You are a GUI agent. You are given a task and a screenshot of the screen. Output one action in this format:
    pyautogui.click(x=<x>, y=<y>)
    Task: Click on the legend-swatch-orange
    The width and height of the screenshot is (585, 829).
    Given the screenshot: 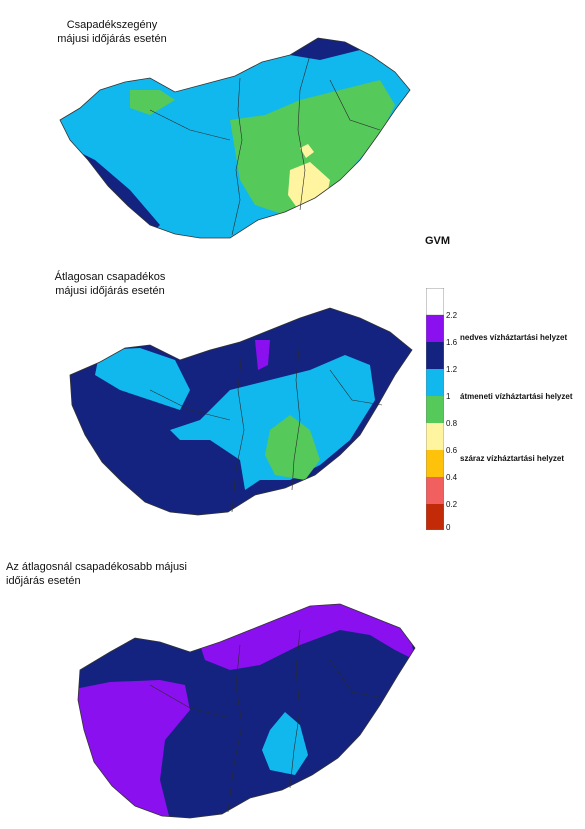 What is the action you would take?
    pyautogui.click(x=435, y=463)
    